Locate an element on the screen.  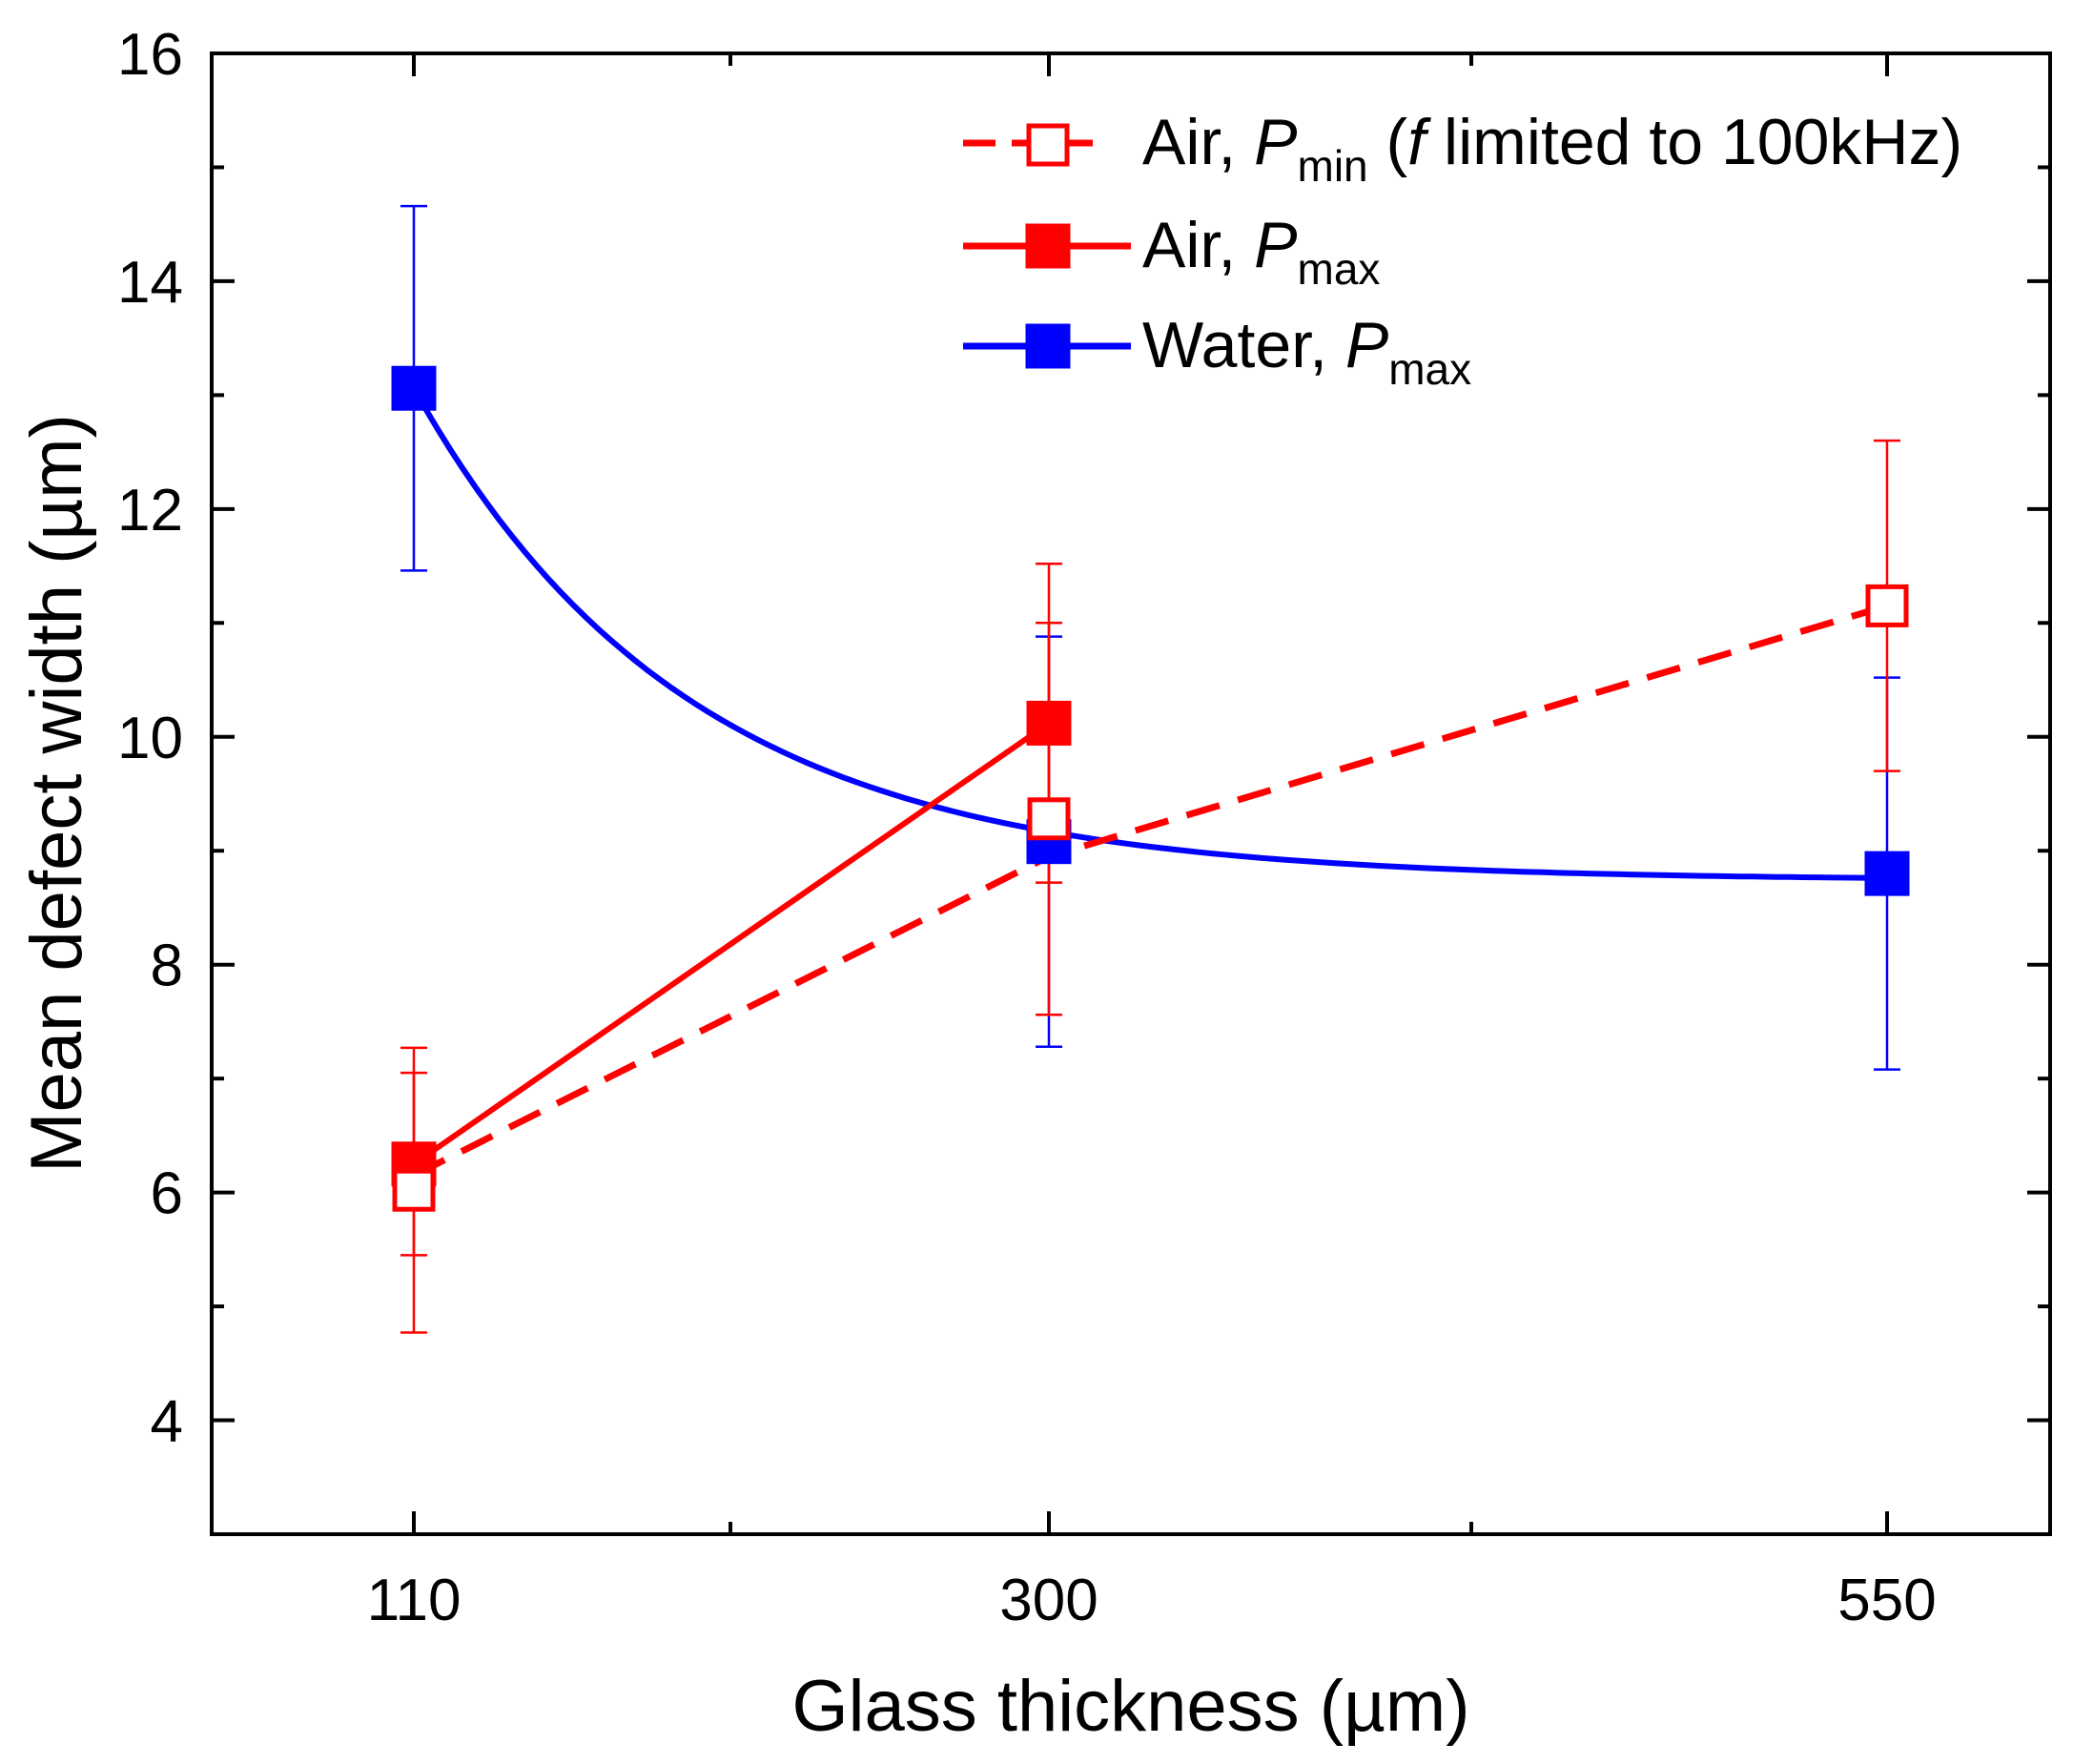
legend-open: ( is located at coordinates (1388, 142).